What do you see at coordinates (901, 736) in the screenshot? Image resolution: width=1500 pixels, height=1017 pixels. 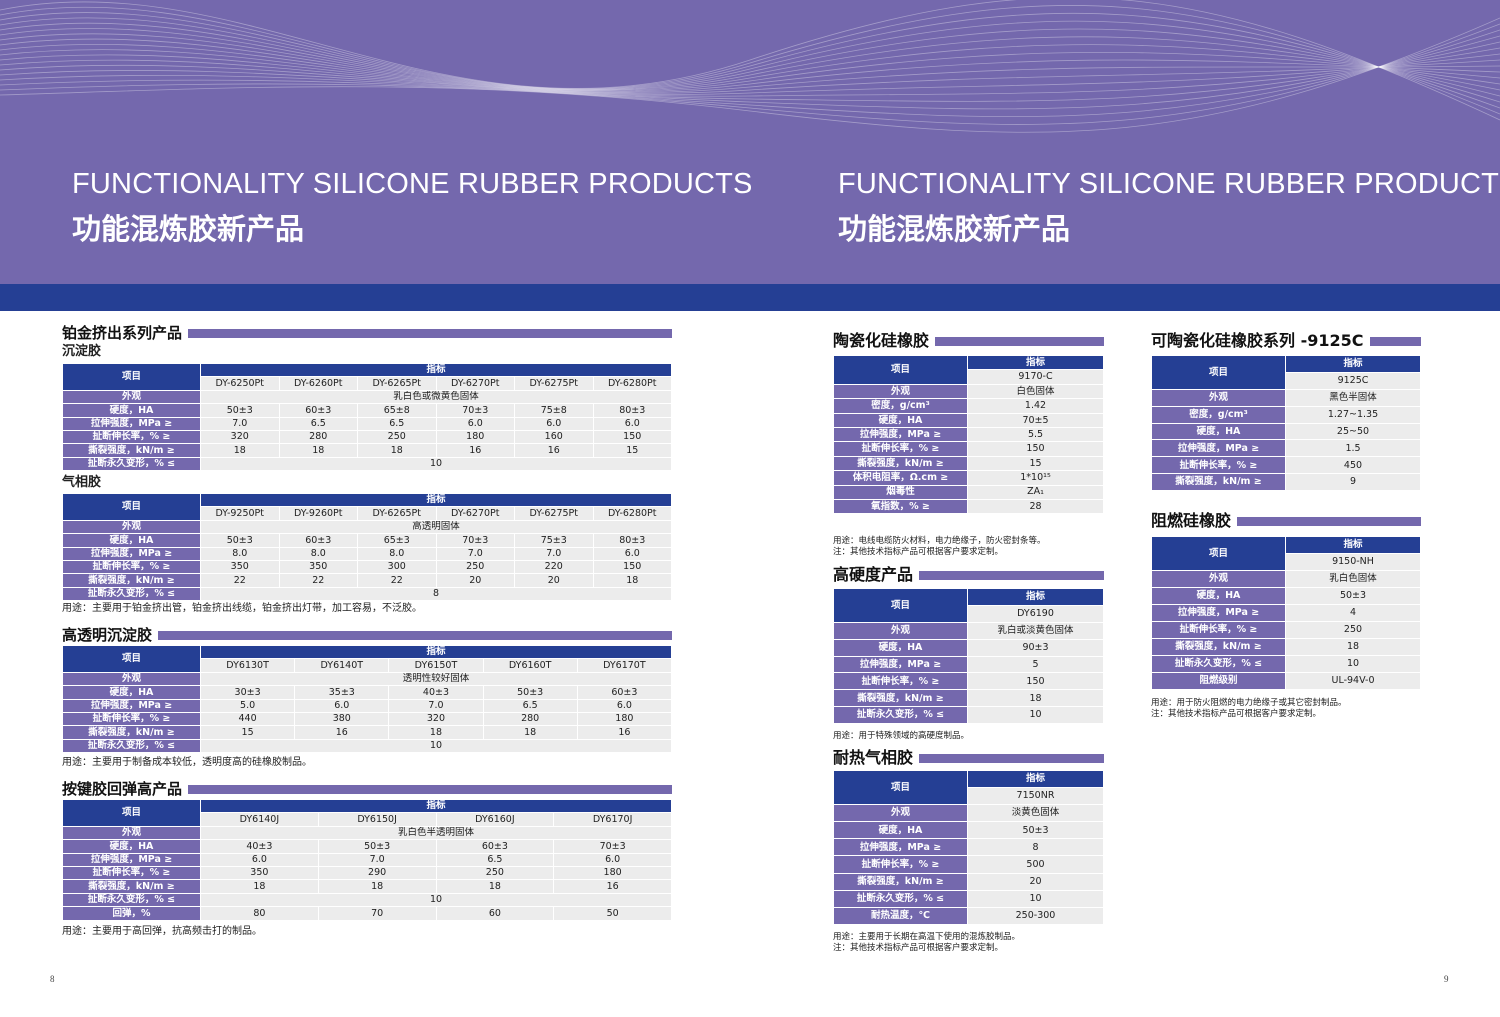 I see `note-line: 用途：用于特殊领域的高硬度制品。` at bounding box center [901, 736].